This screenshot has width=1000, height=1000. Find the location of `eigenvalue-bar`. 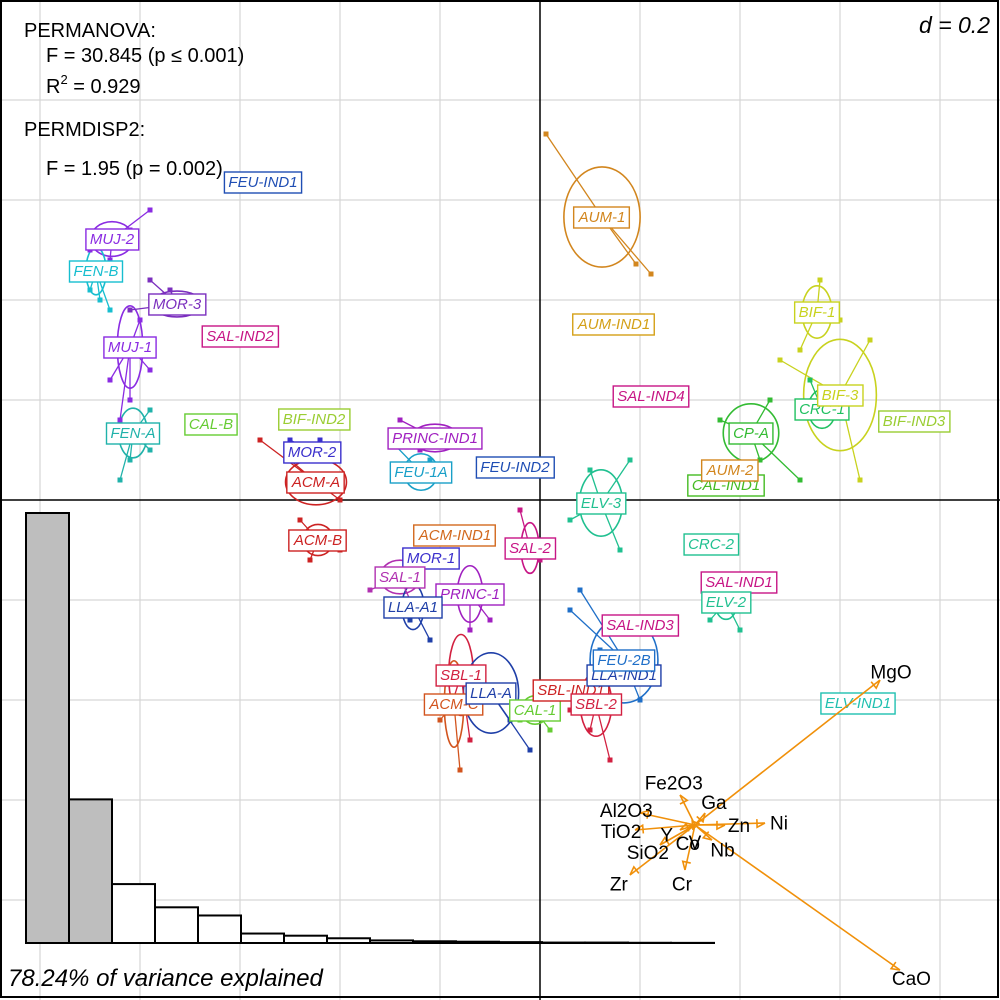

eigenvalue-bar is located at coordinates (305, 939).